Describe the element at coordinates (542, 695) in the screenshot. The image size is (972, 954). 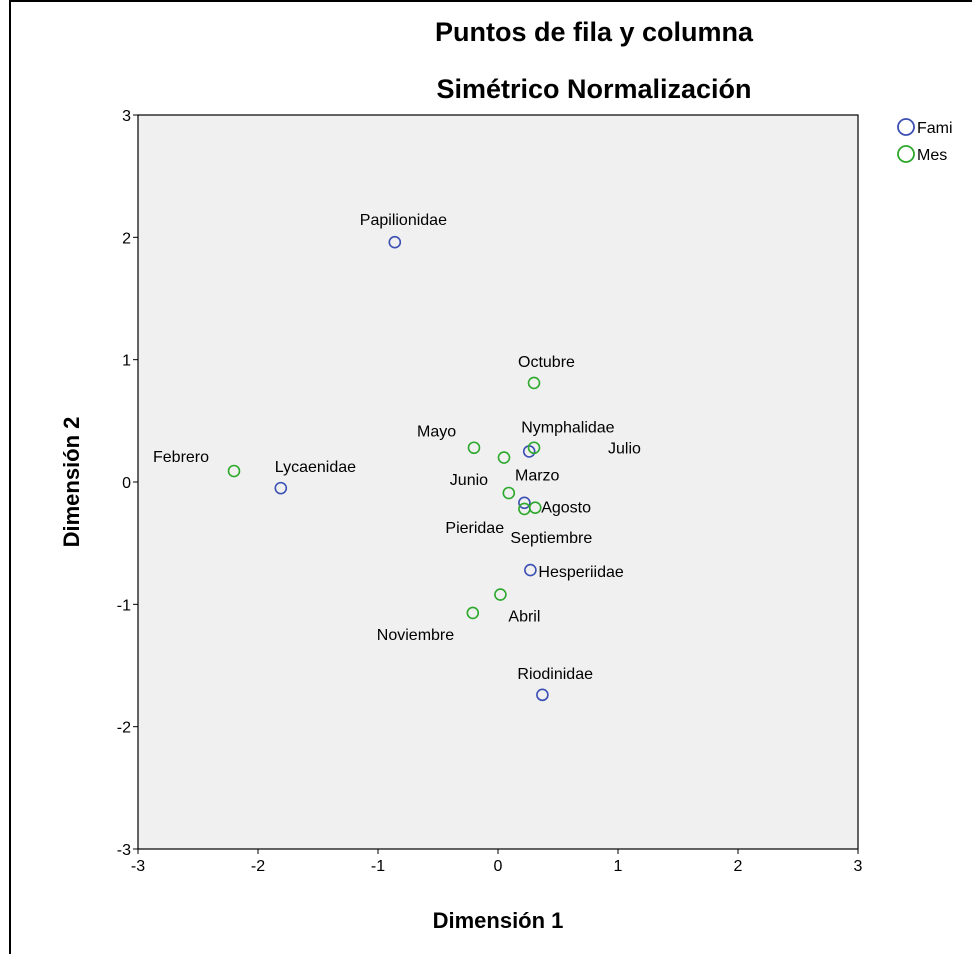
I see `point-riodinidae` at that location.